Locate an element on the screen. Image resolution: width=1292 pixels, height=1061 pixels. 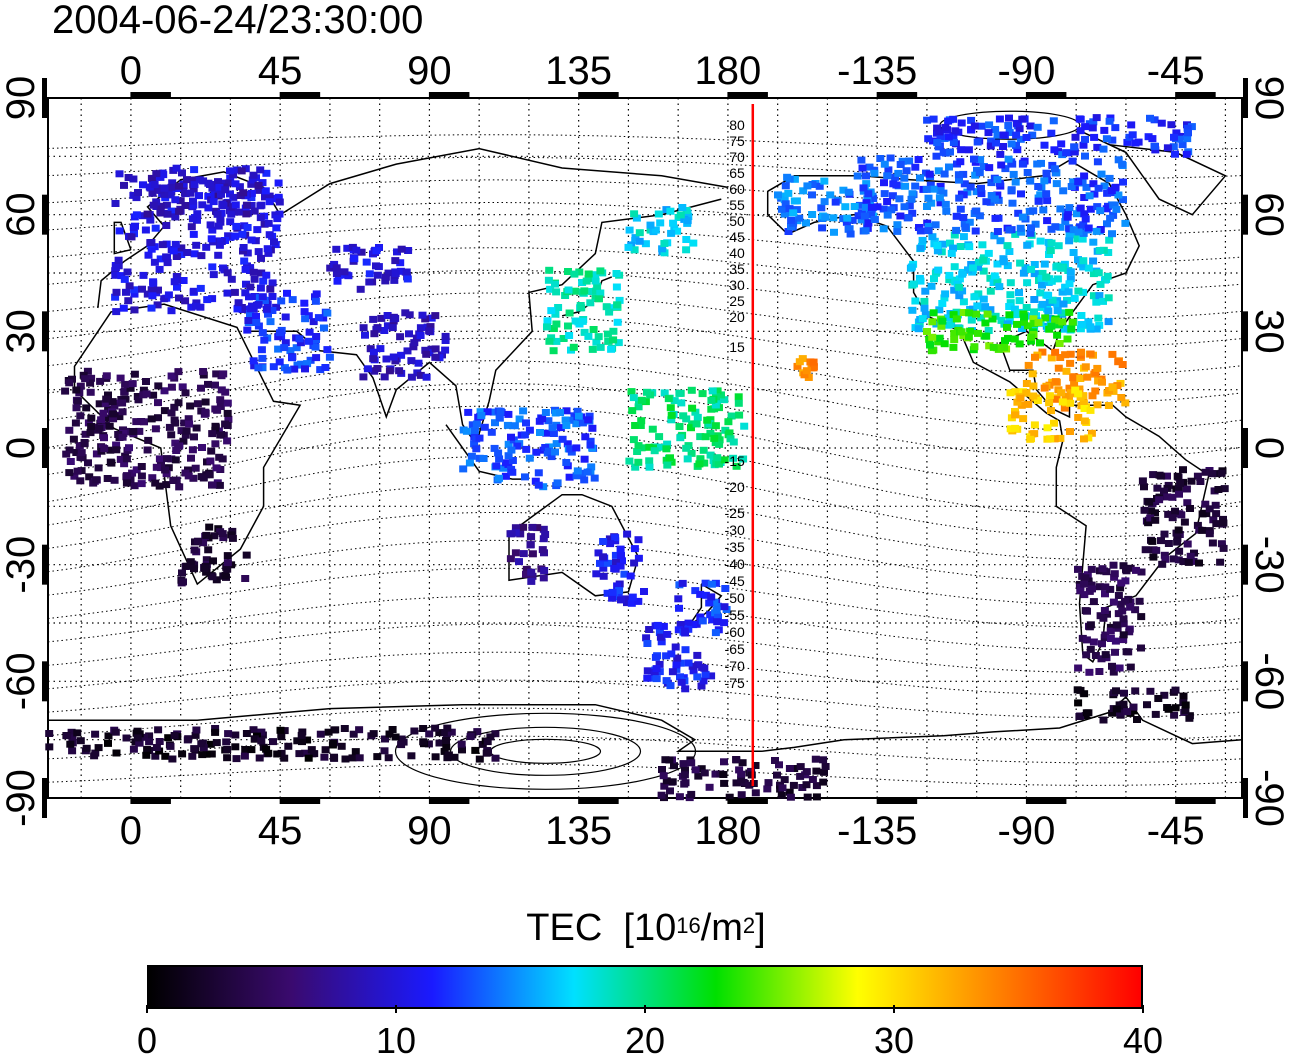
lat-label-left: 0 is located at coordinates (21, 448).